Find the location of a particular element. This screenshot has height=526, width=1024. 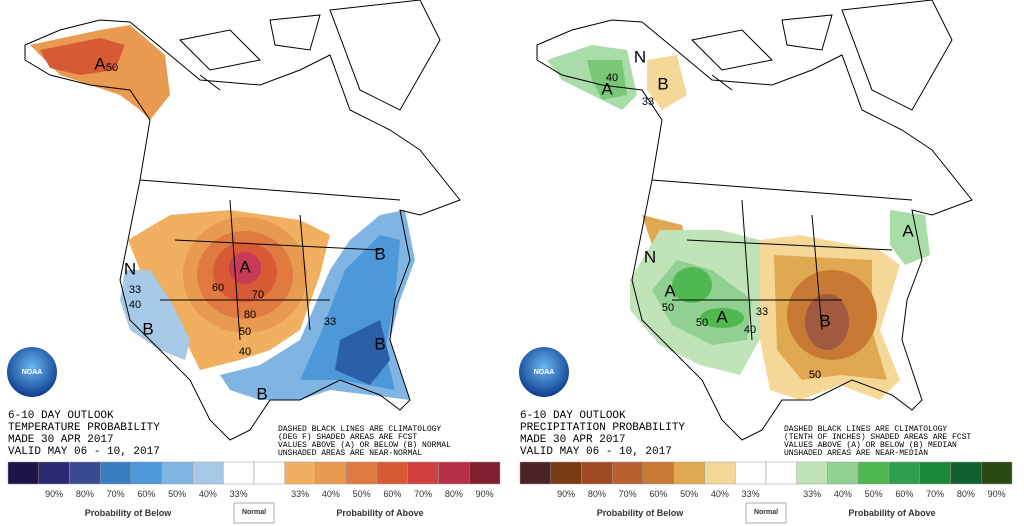

map-note: UNSHADED AREAS ARE NEAR-NORMAL is located at coordinates (350, 453).